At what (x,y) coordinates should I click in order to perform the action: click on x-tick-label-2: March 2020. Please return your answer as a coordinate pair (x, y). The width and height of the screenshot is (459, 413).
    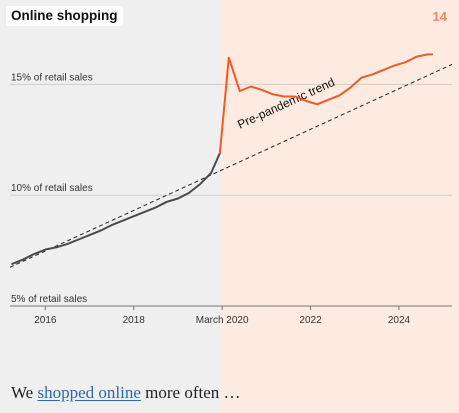
    Looking at the image, I should click on (222, 320).